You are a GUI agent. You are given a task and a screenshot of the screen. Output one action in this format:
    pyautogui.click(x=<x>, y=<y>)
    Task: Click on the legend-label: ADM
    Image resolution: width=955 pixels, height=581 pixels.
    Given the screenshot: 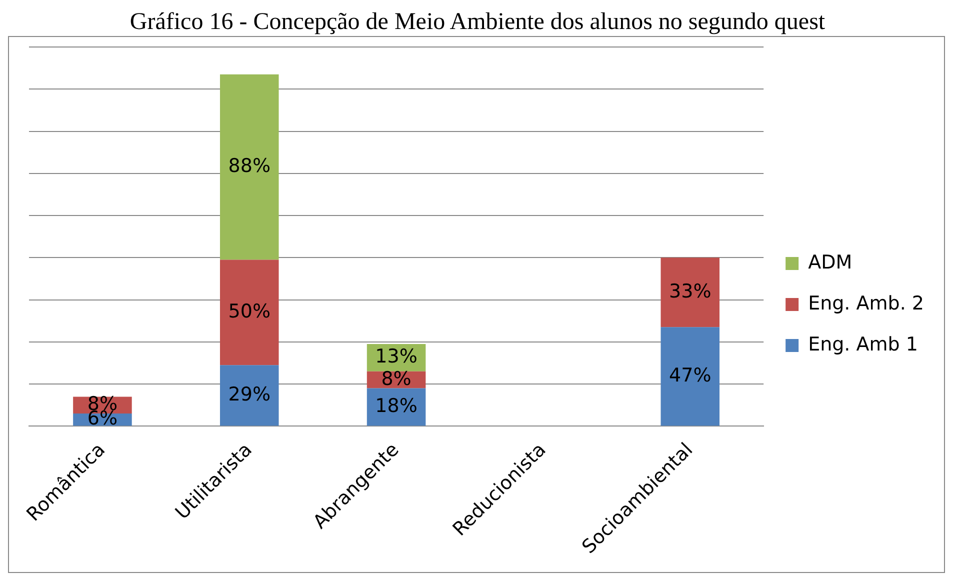 What is the action you would take?
    pyautogui.click(x=830, y=262)
    